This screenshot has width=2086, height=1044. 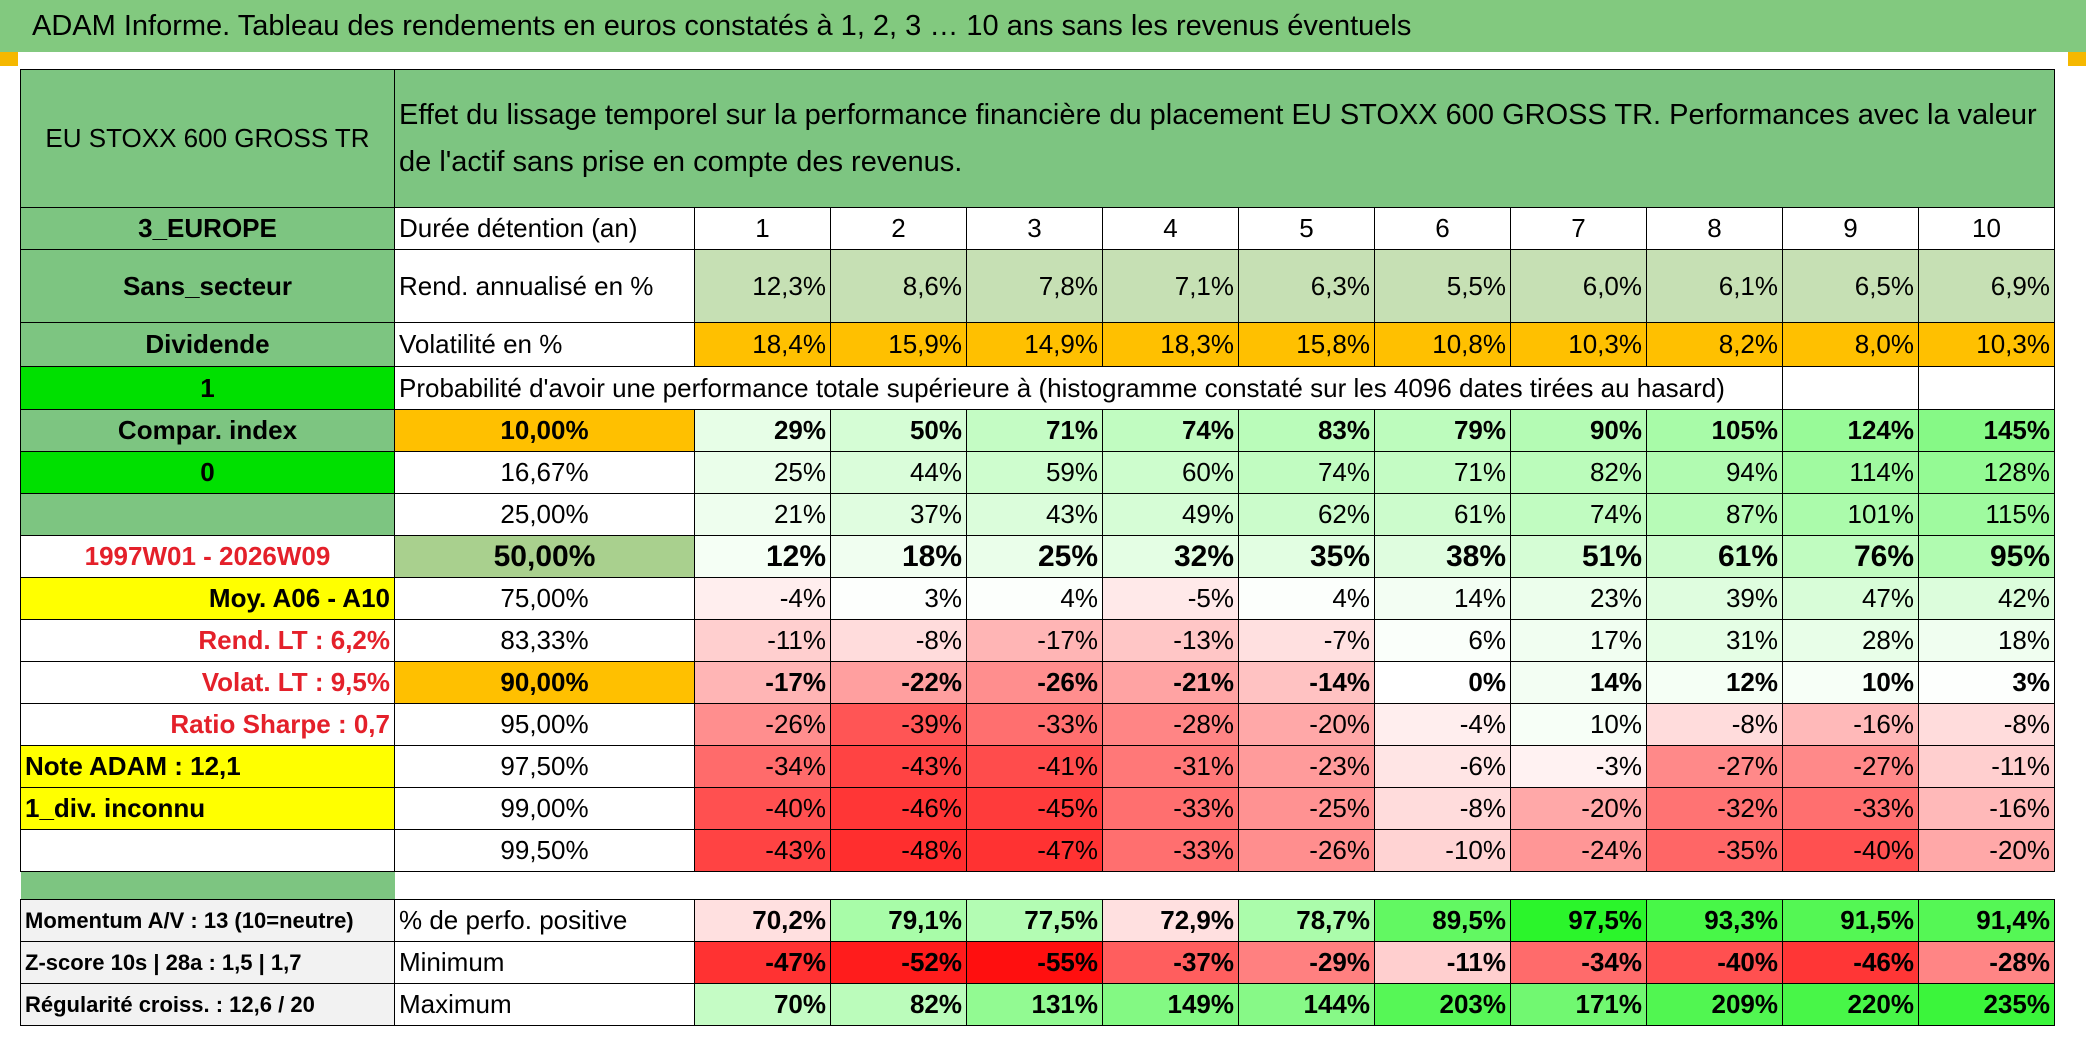 I want to click on rend-cell: 6,9%, so click(x=1986, y=286).